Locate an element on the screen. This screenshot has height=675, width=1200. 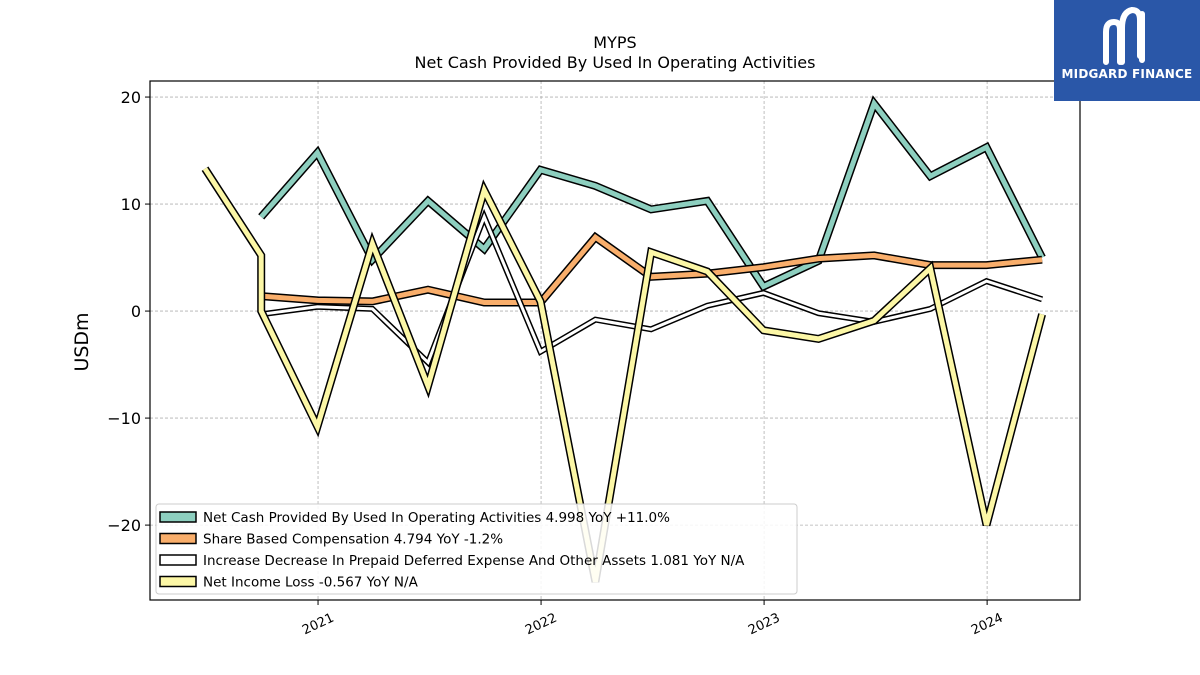
x-tick-label: 2022 is located at coordinates (541, 625).